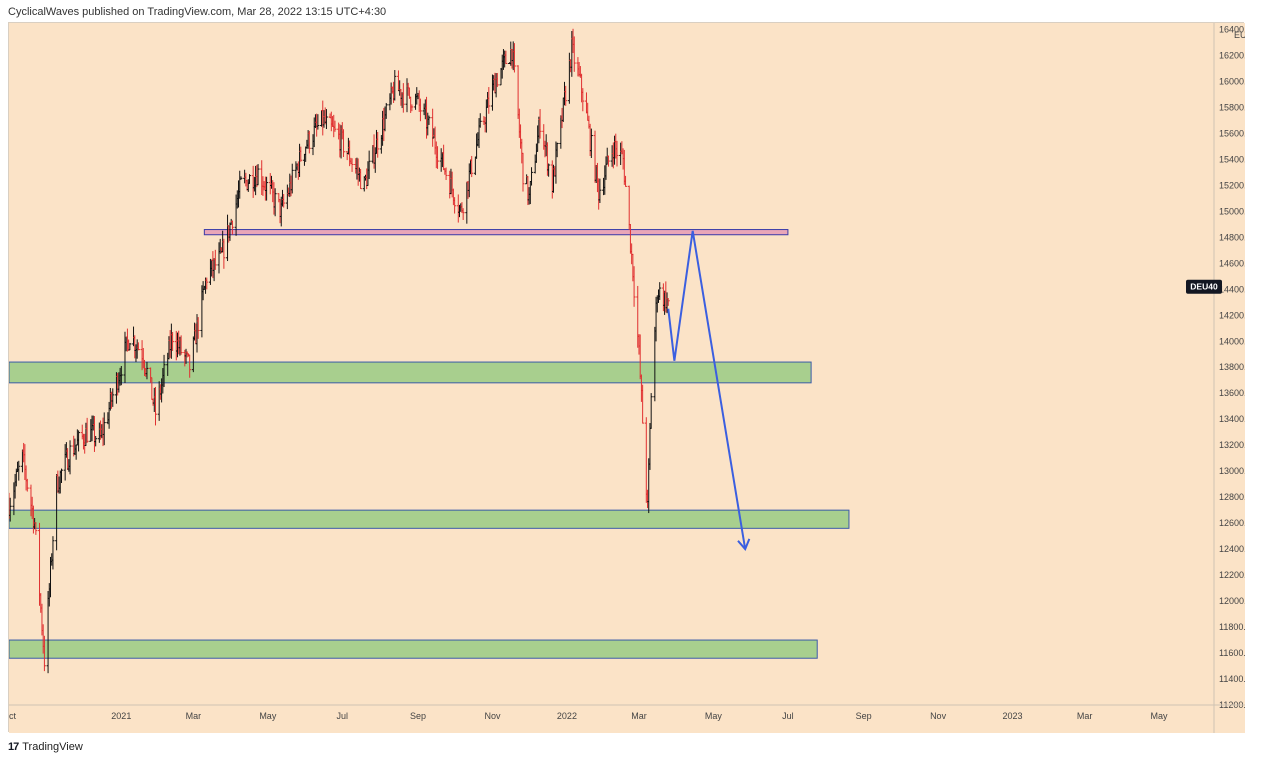 This screenshot has height=762, width=1280. Describe the element at coordinates (1013, 716) in the screenshot. I see `x-tick-label: 2023` at that location.